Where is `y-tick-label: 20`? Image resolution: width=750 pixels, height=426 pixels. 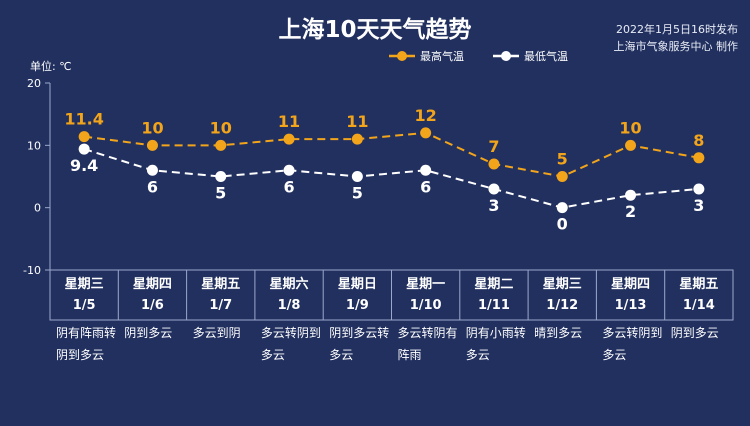
y-tick-label: 20 is located at coordinates (34, 83).